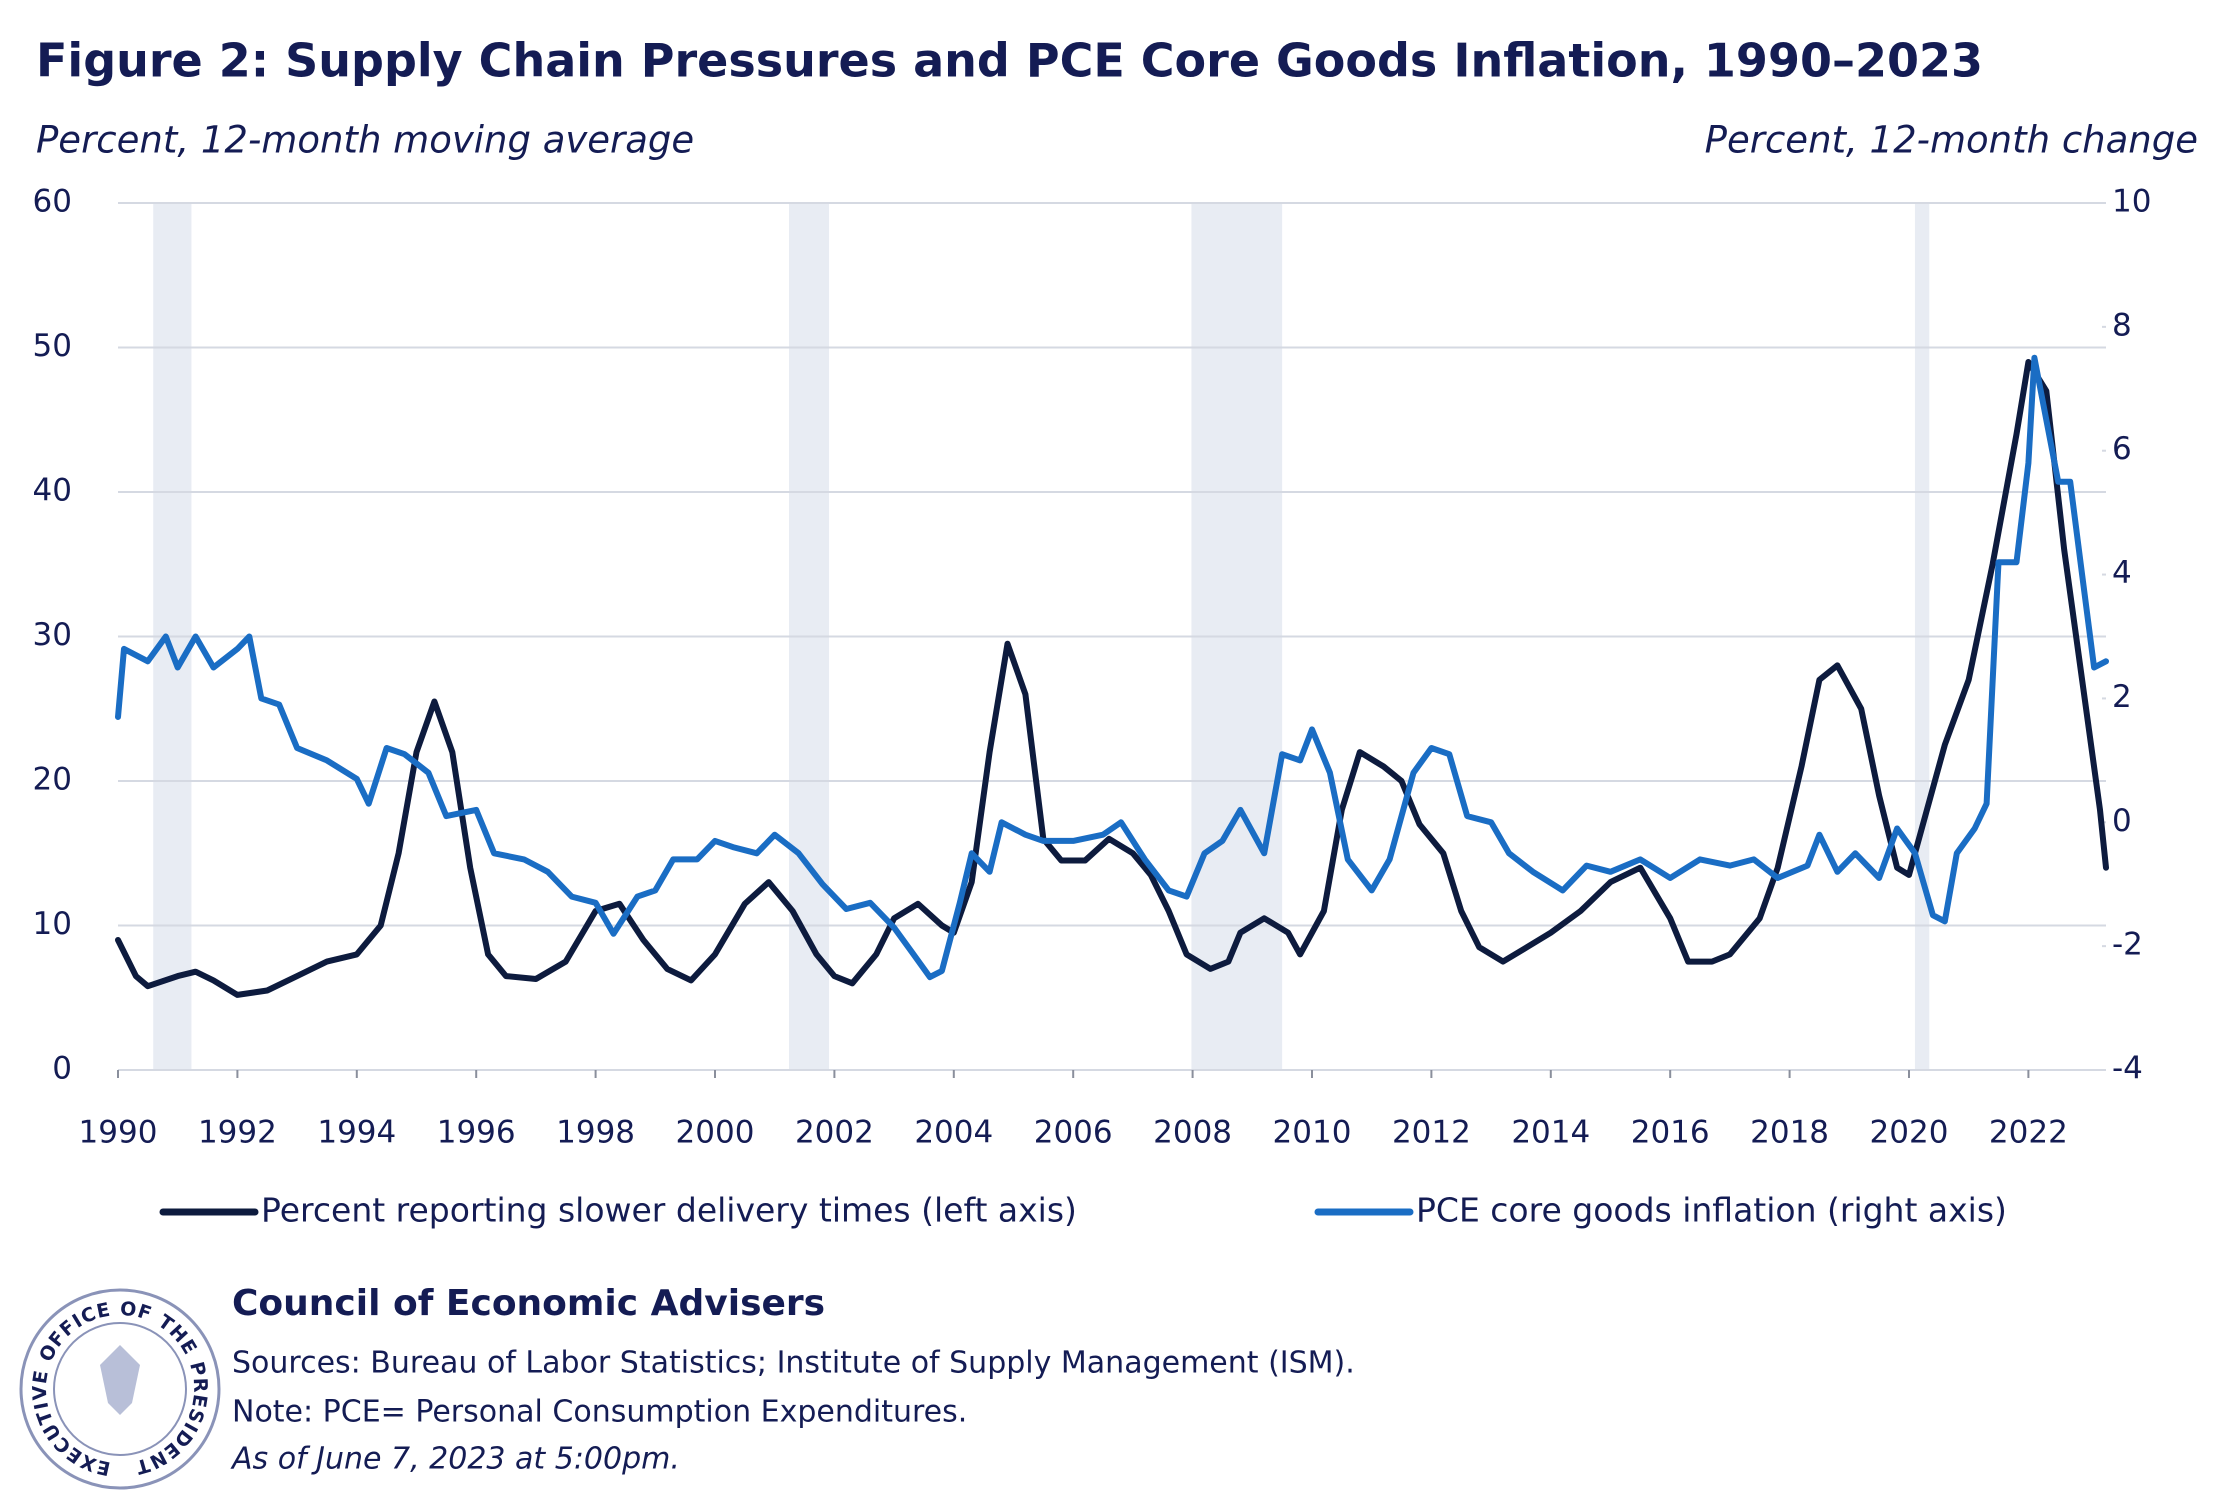 The image size is (2222, 1496). What do you see at coordinates (2122, 449) in the screenshot?
I see `y2-tick-label: 6` at bounding box center [2122, 449].